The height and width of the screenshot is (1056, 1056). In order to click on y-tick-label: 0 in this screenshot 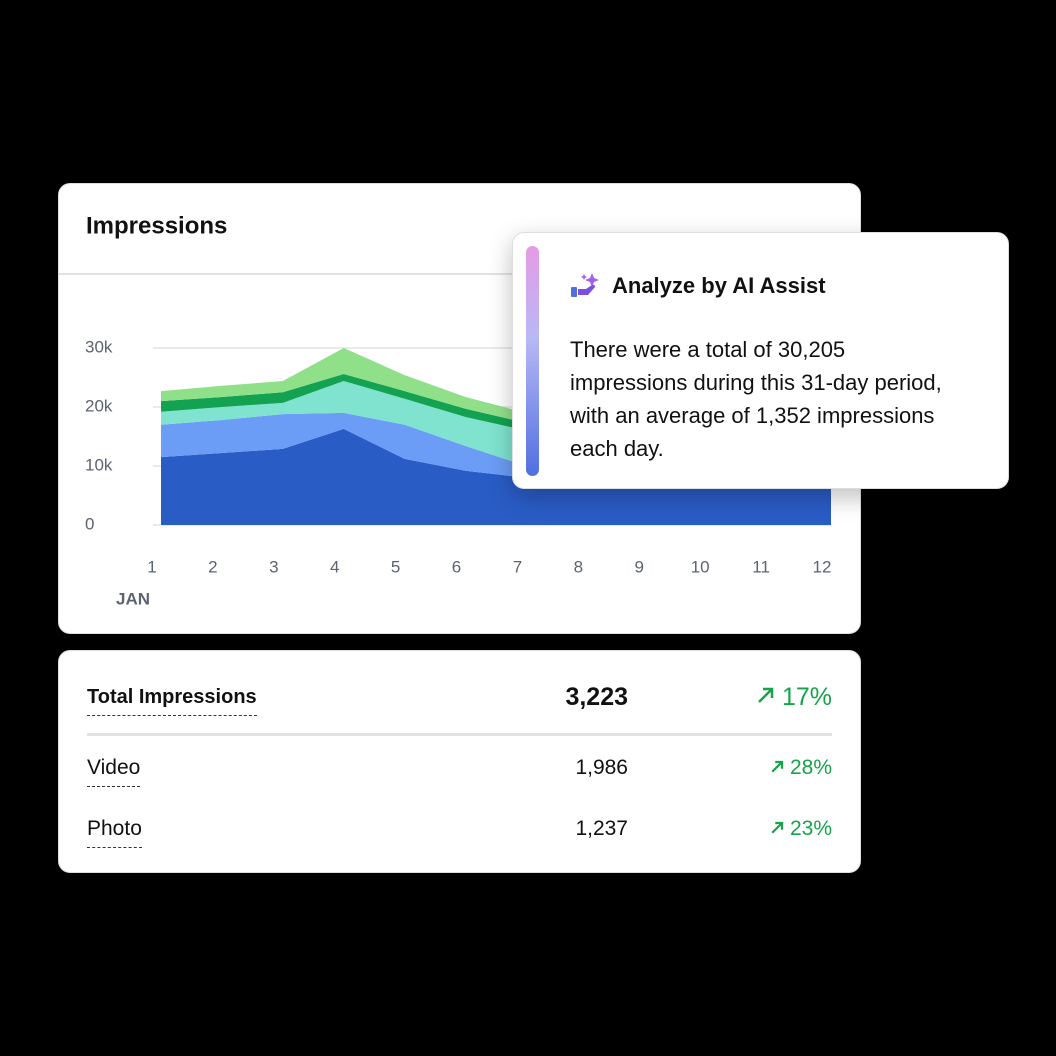, I will do `click(89, 523)`.